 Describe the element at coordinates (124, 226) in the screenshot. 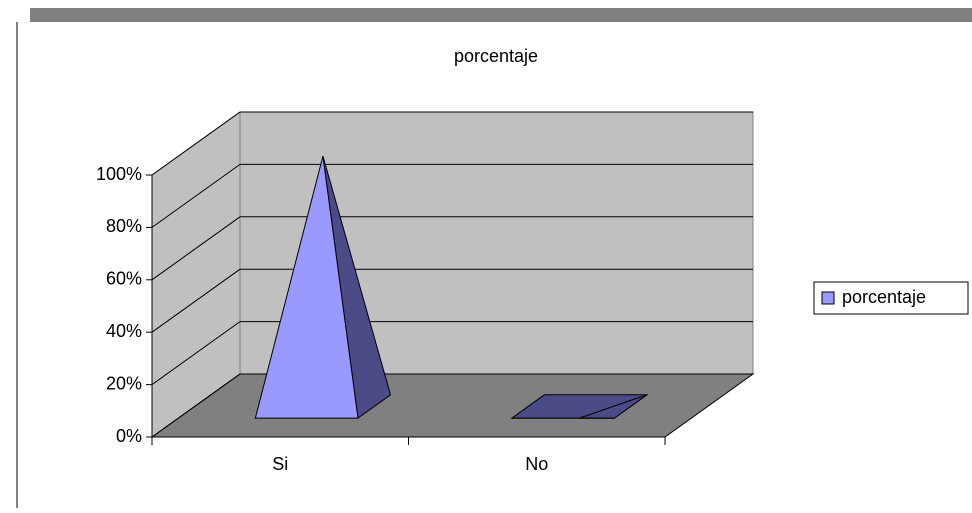

I see `y-tick-label: 80%` at that location.